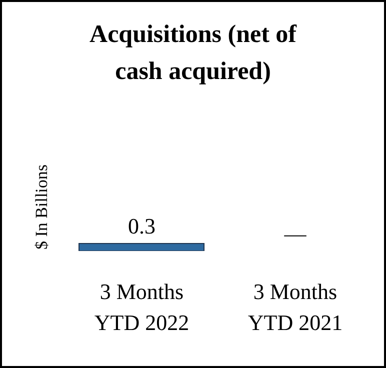 The height and width of the screenshot is (368, 386). Describe the element at coordinates (142, 307) in the screenshot. I see `x-tick-label: 3 Months YTD 2022` at that location.